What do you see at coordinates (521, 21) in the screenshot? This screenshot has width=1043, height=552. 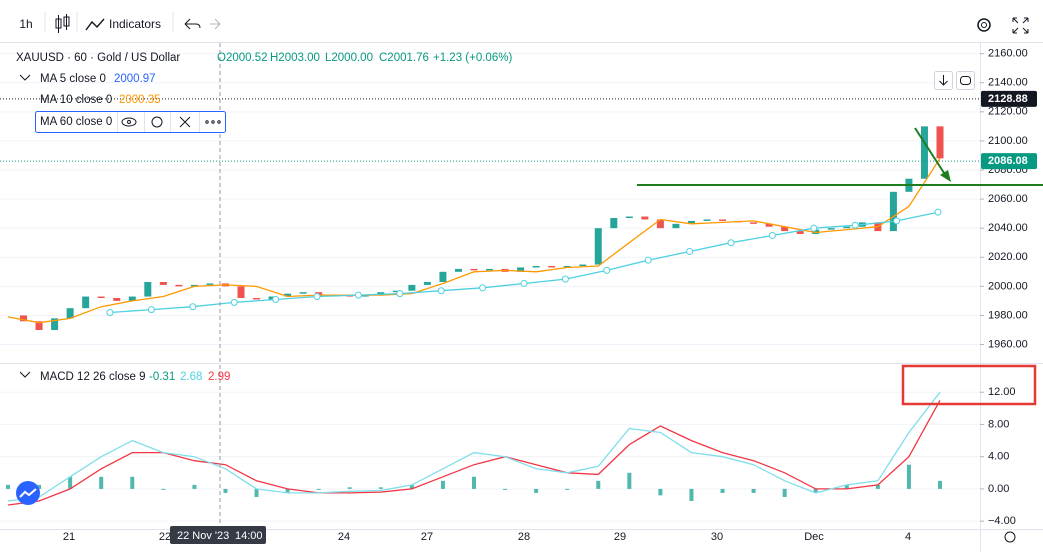 I see `toolbar` at bounding box center [521, 21].